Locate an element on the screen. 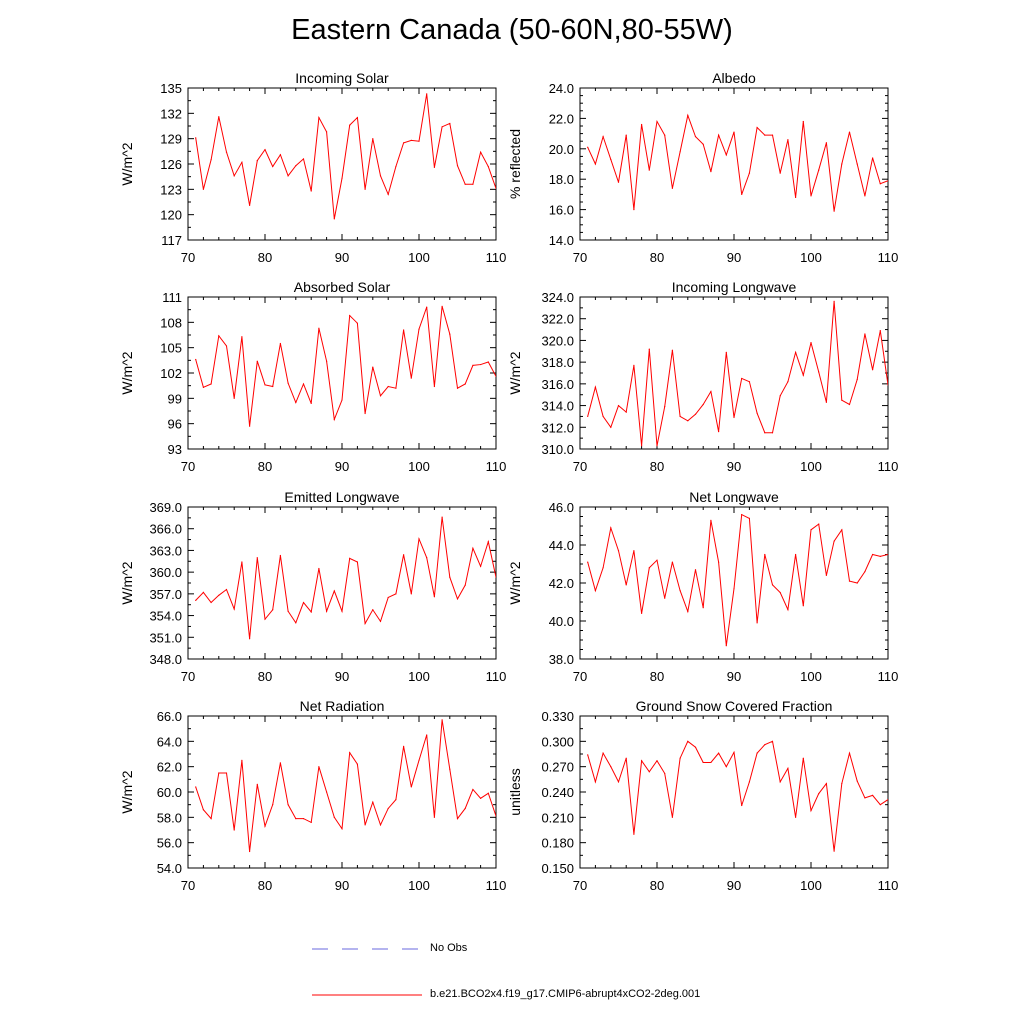  y-tick-label: 363.0 is located at coordinates (165, 550).